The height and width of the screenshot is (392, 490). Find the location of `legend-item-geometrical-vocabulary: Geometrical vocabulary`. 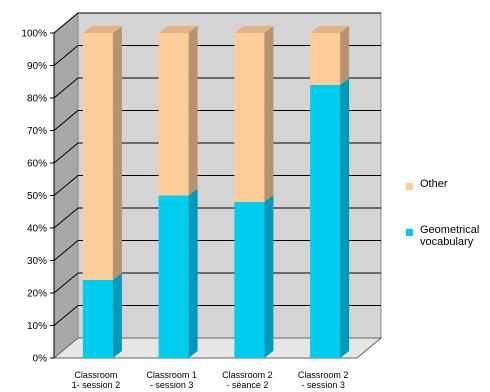

legend-item-geometrical-vocabulary: Geometrical vocabulary is located at coordinates (446, 238).